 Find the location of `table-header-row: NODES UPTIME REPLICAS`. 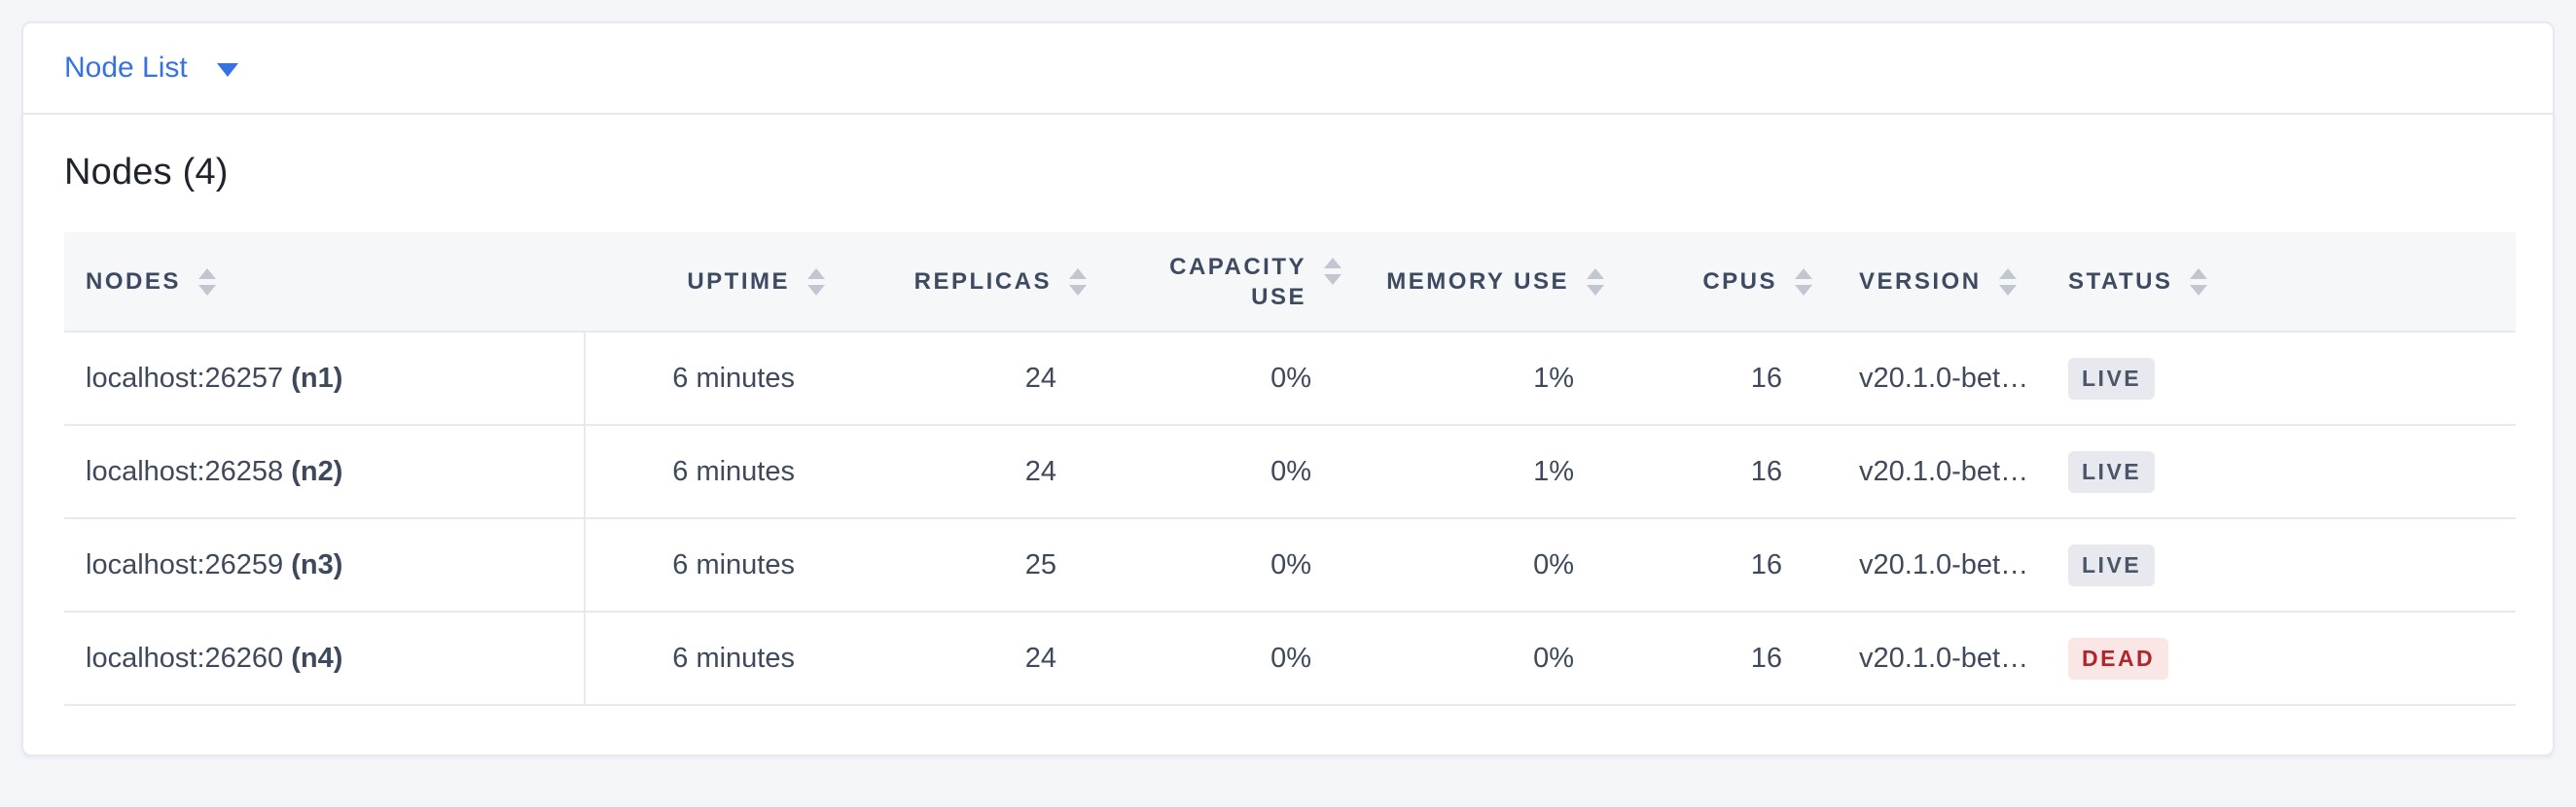

table-header-row: NODES UPTIME REPLICAS is located at coordinates (1290, 282).